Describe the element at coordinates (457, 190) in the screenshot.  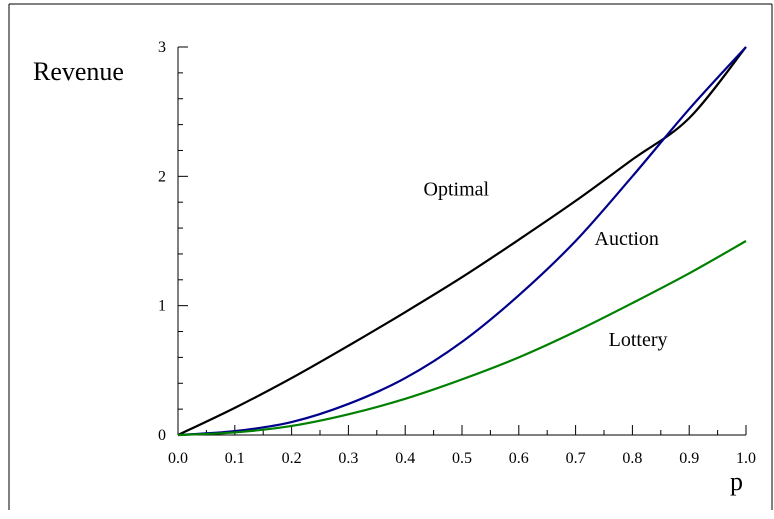
I see `series-label-optimal: Optimal` at that location.